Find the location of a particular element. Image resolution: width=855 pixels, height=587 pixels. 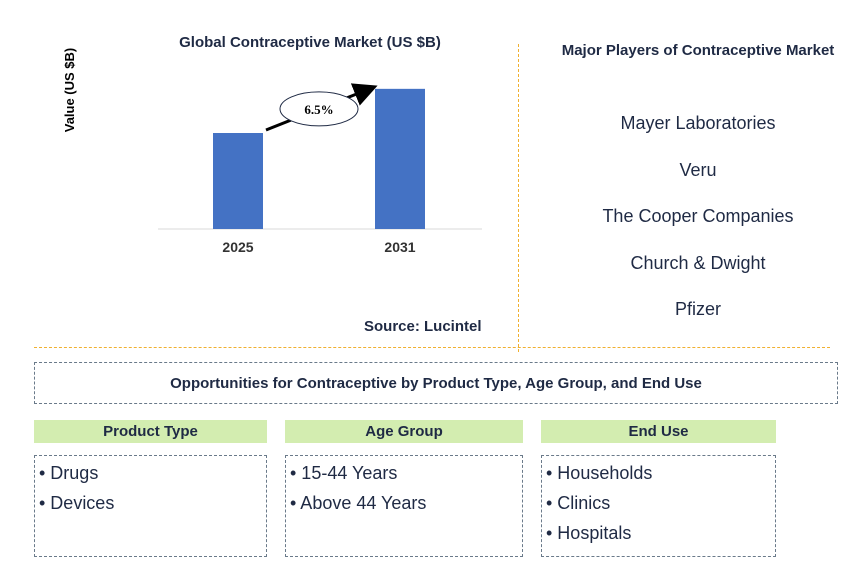

cagr-label: 6.5% is located at coordinates (318, 109).